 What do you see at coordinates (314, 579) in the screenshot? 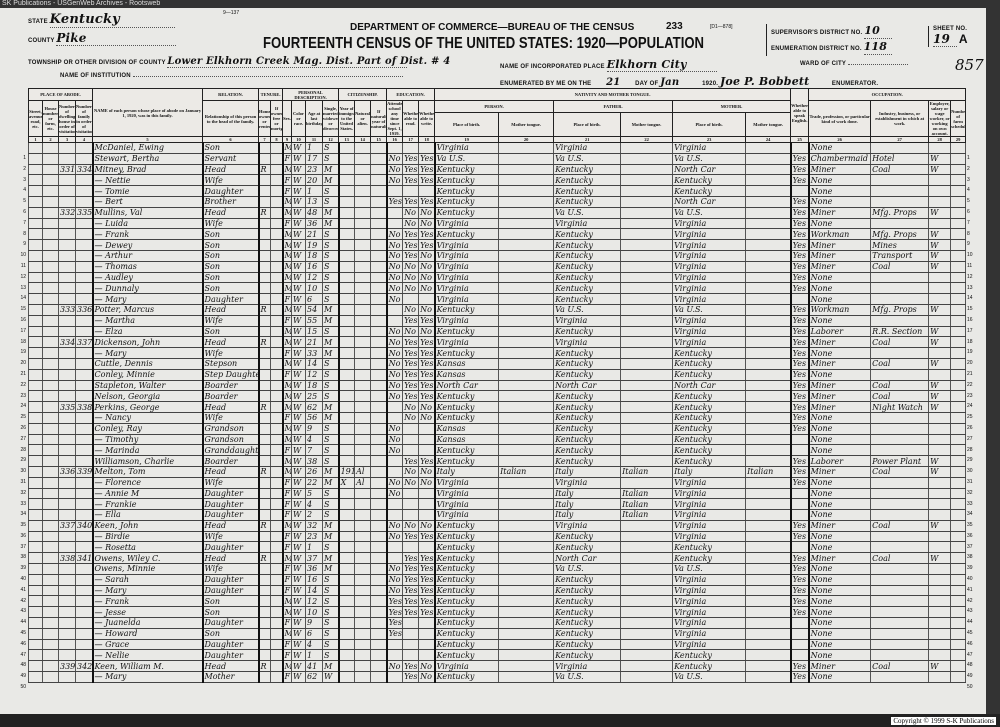
I see `age-cell: 16` at bounding box center [314, 579].